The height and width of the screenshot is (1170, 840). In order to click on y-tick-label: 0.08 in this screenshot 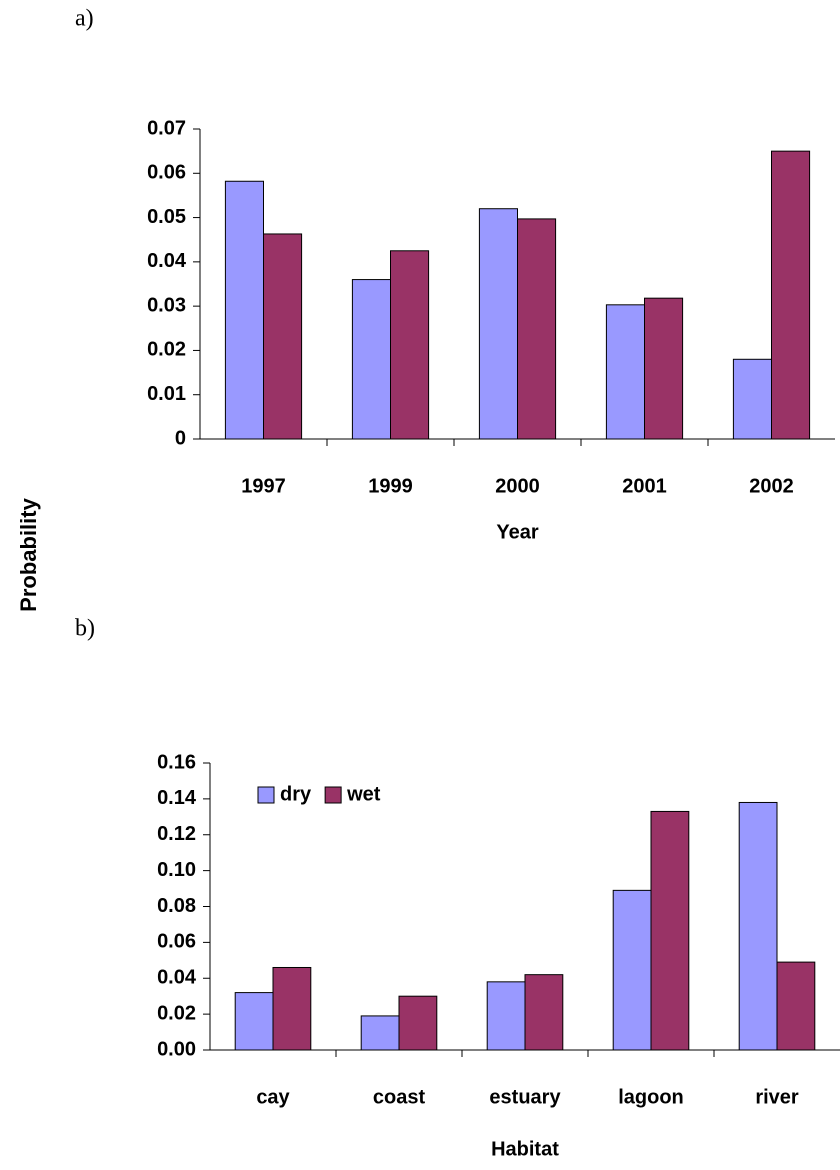, I will do `click(176, 906)`.